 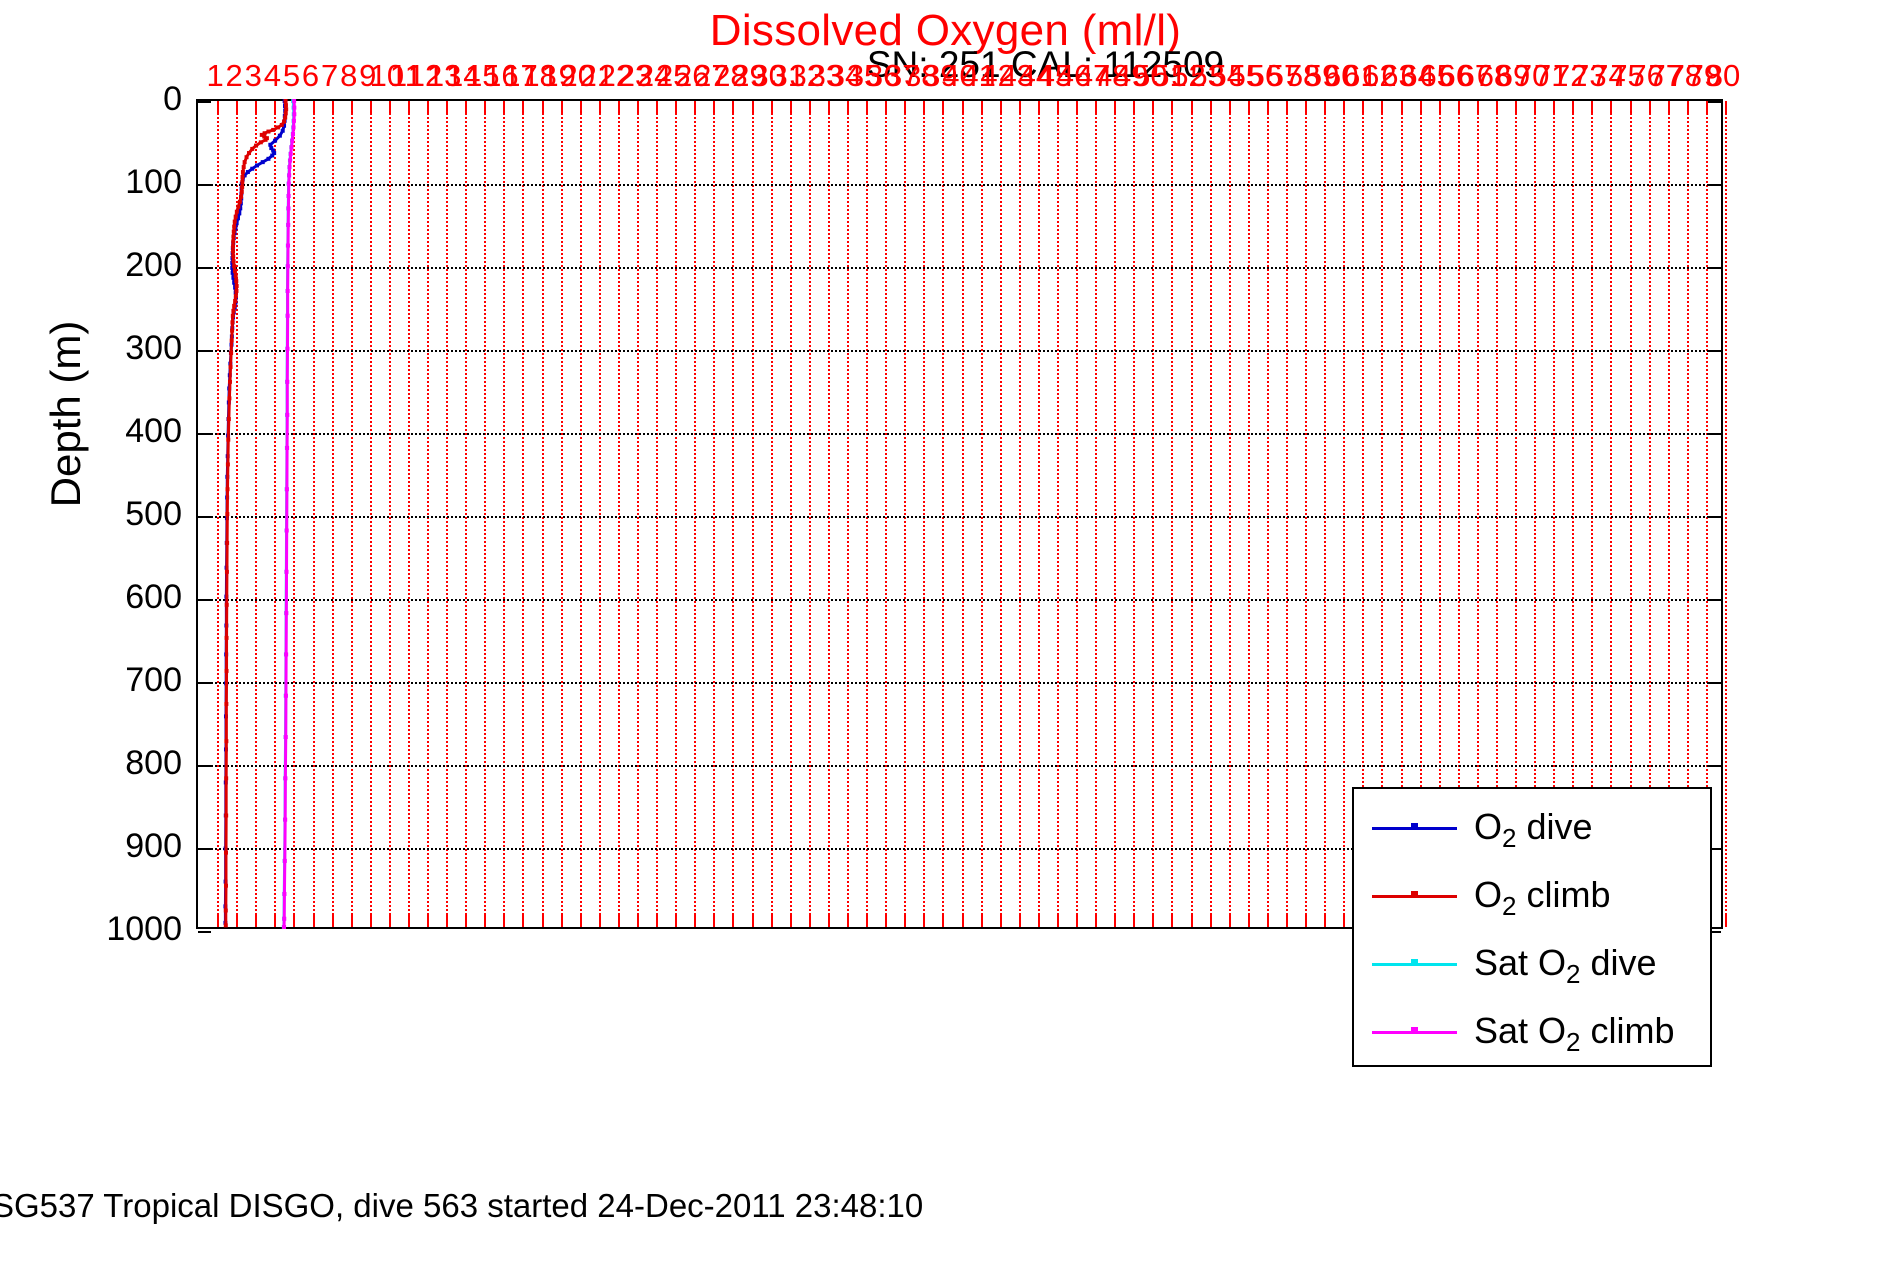 What do you see at coordinates (1532, 828) in the screenshot?
I see `legend-item: O2 dive` at bounding box center [1532, 828].